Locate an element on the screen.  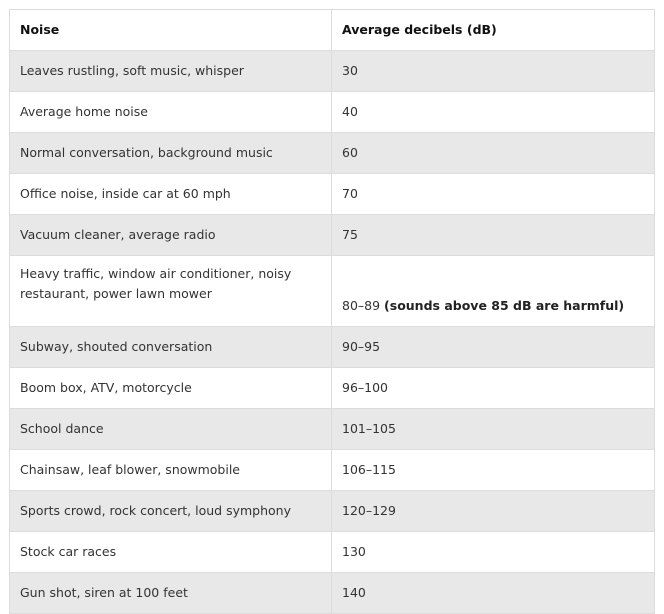
table-row: Vacuum cleaner, average radio 75 is located at coordinates (332, 235).